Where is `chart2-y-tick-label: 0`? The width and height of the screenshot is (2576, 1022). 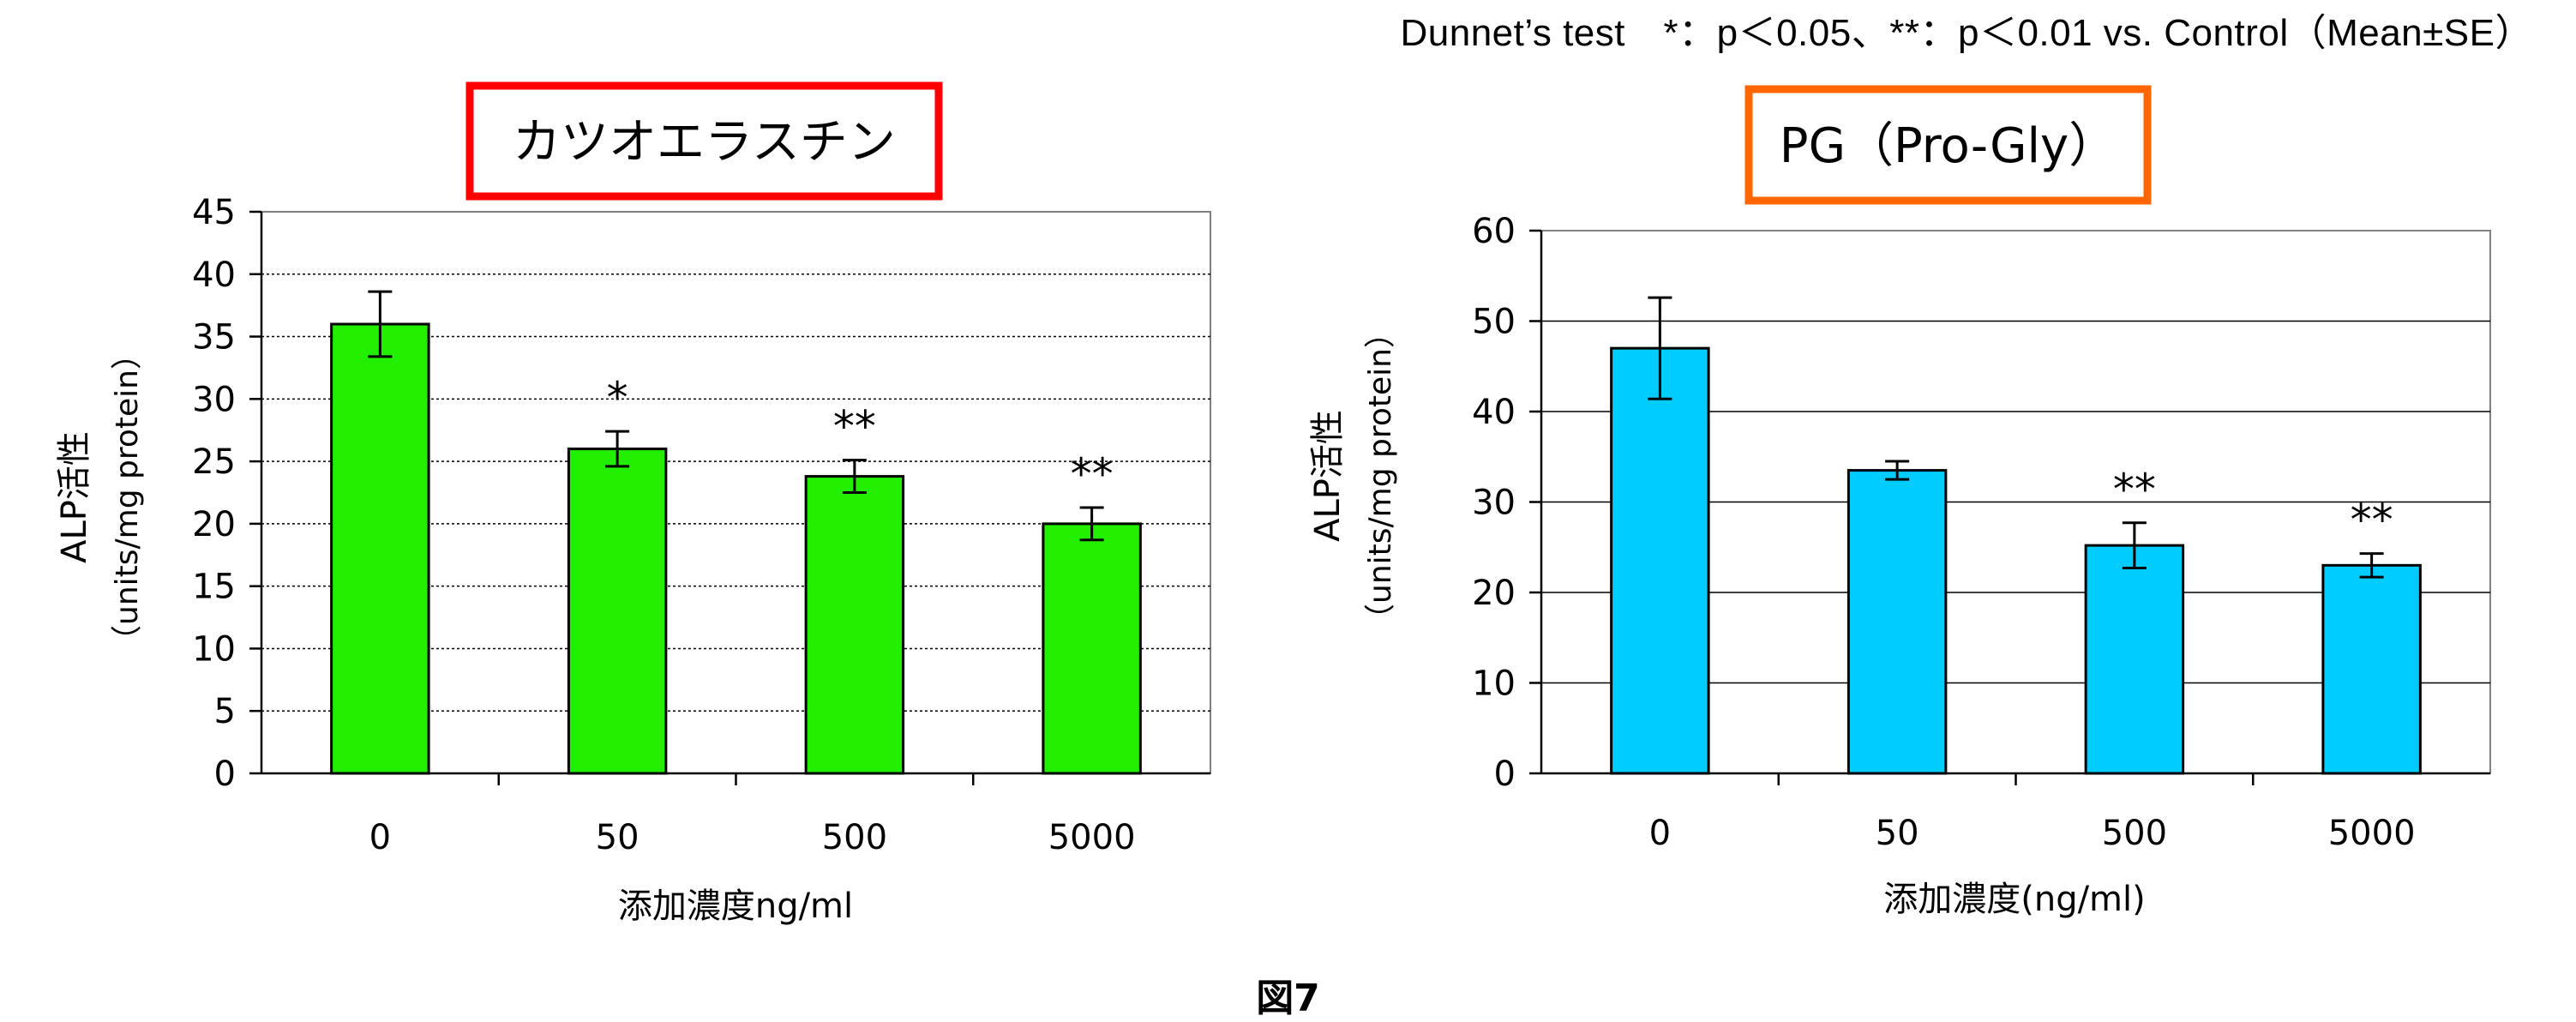 chart2-y-tick-label: 0 is located at coordinates (1505, 774).